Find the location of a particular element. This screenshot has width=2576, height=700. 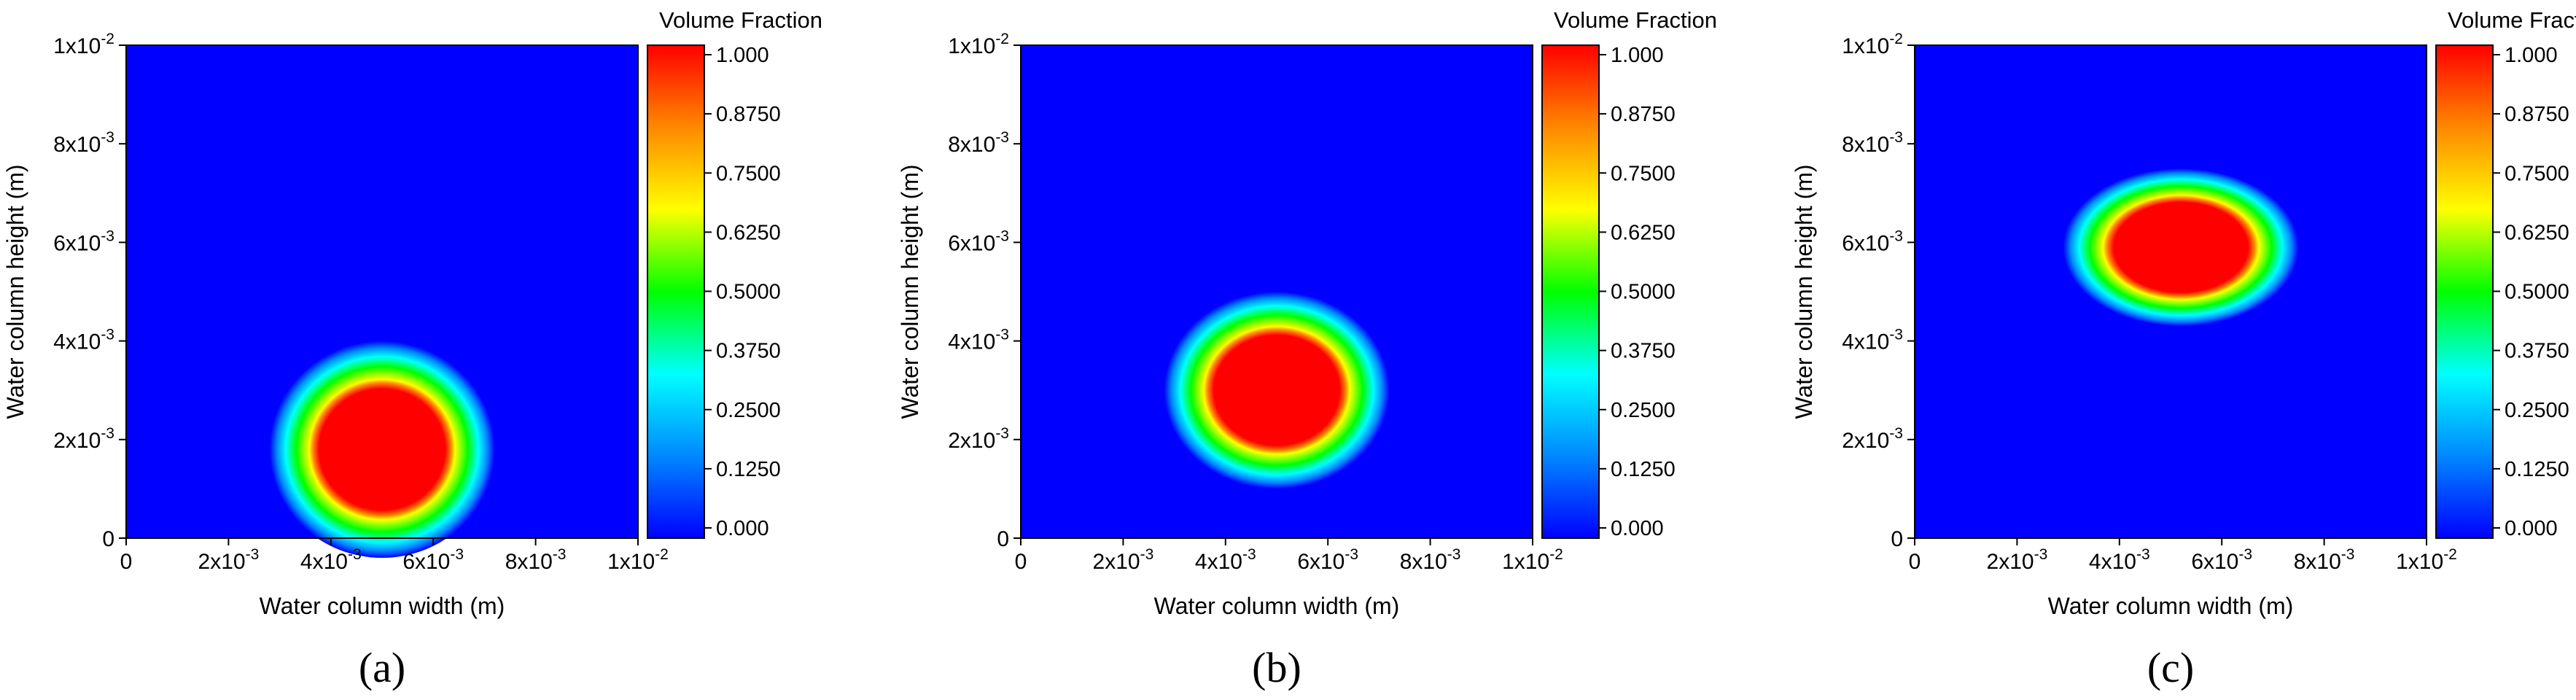

panel-caption: (c) is located at coordinates (2170, 667).